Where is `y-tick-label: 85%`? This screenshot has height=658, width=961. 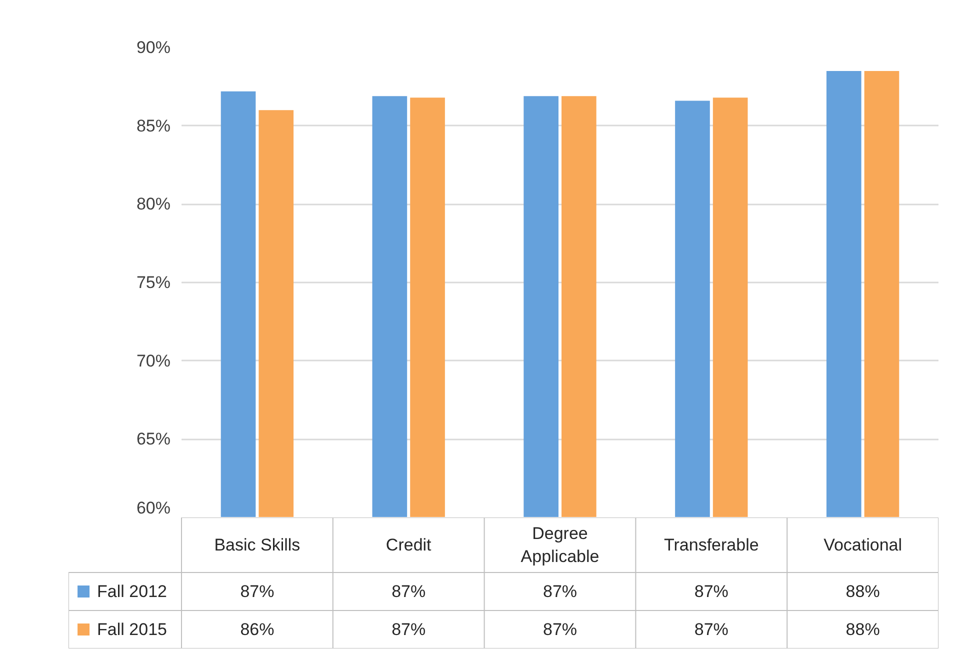
y-tick-label: 85% is located at coordinates (153, 126).